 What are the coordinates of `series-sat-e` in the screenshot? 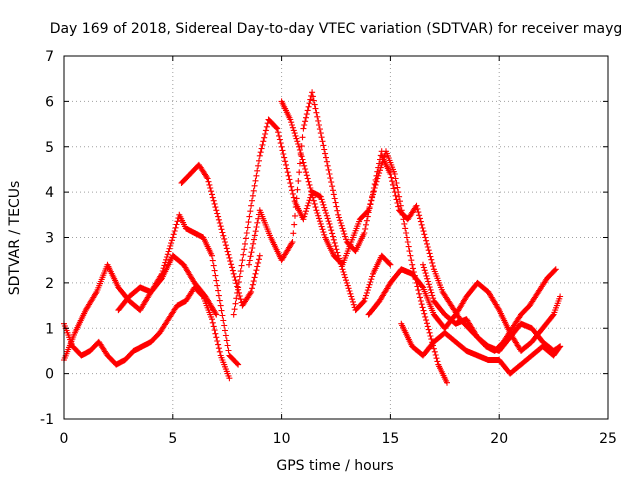 It's located at (312, 217).